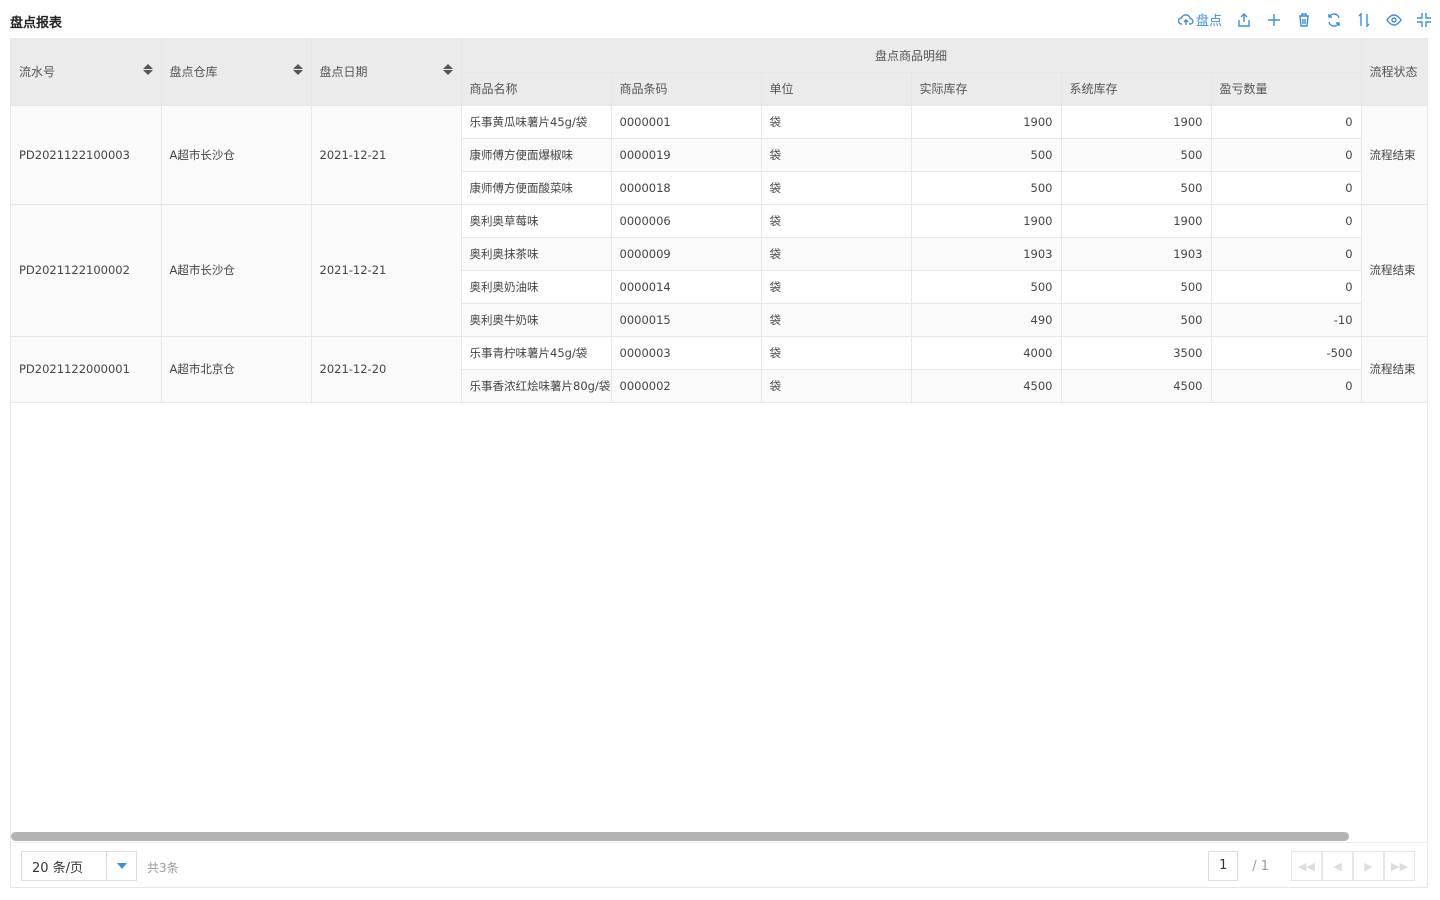 The width and height of the screenshot is (1440, 900). I want to click on page-title: 盘点报表, so click(36, 23).